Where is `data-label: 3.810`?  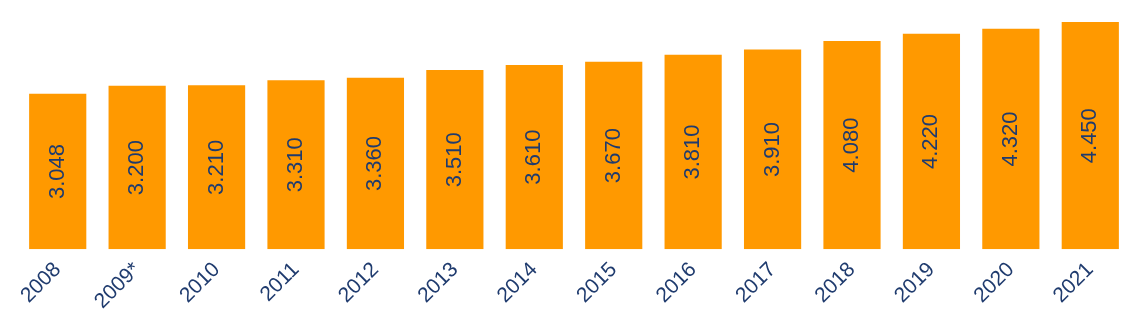
data-label: 3.810 is located at coordinates (692, 152).